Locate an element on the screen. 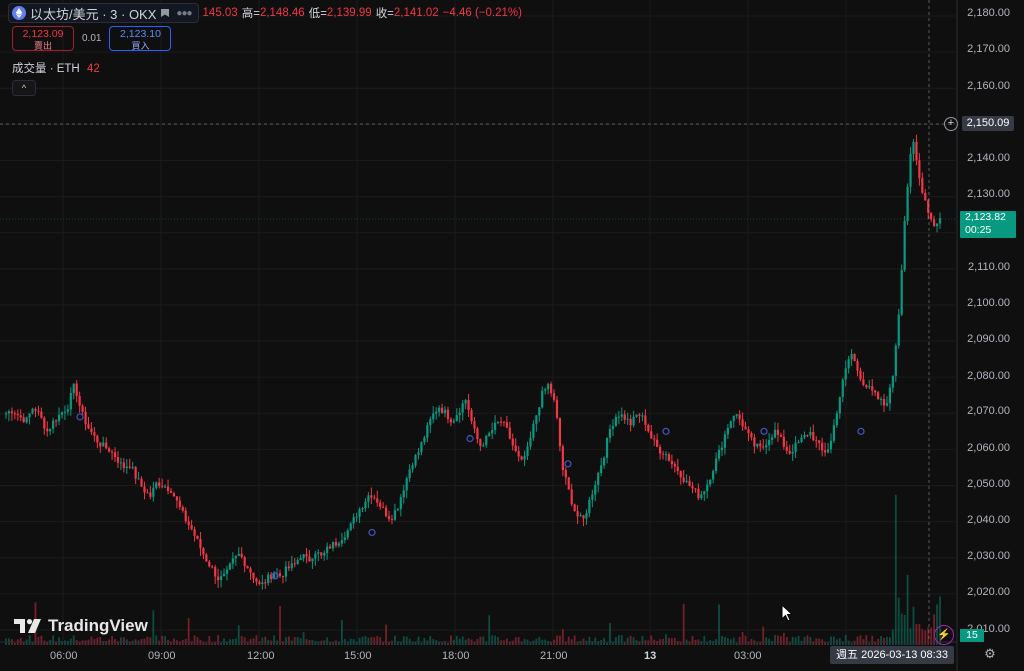 Image resolution: width=1024 pixels, height=671 pixels. sell-button: 2,123.09 賣出 is located at coordinates (43, 38).